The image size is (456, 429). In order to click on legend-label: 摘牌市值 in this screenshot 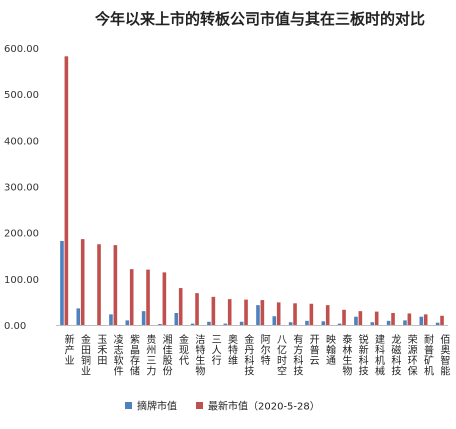, I will do `click(157, 406)`.